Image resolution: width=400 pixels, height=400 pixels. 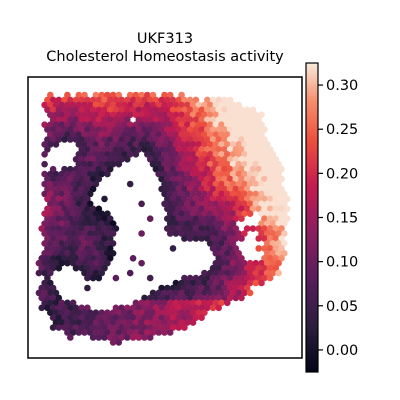 What do you see at coordinates (342, 86) in the screenshot?
I see `colorbar-tick-label: 0.30` at bounding box center [342, 86].